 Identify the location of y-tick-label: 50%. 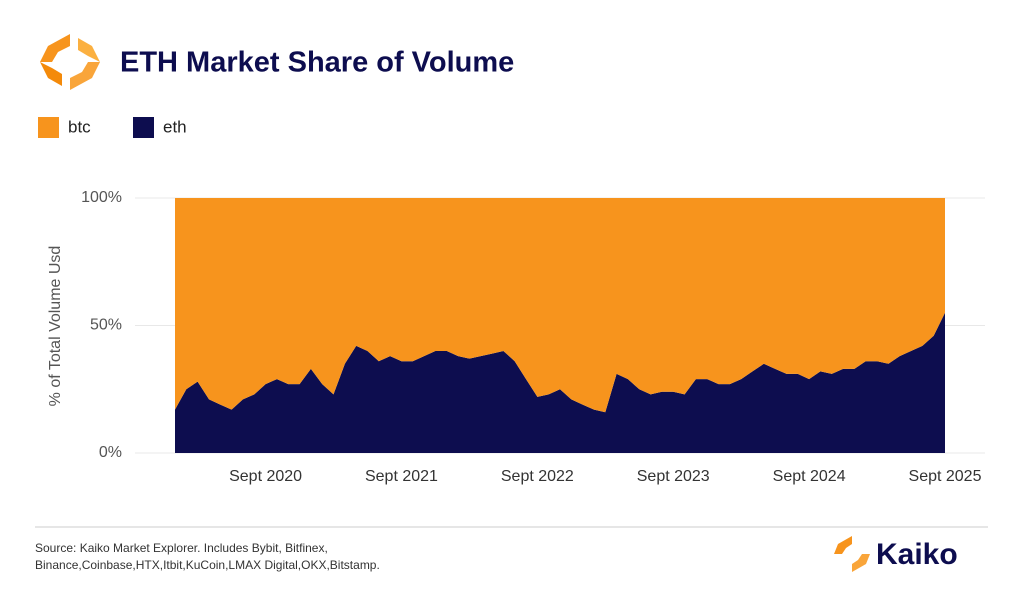
(106, 325).